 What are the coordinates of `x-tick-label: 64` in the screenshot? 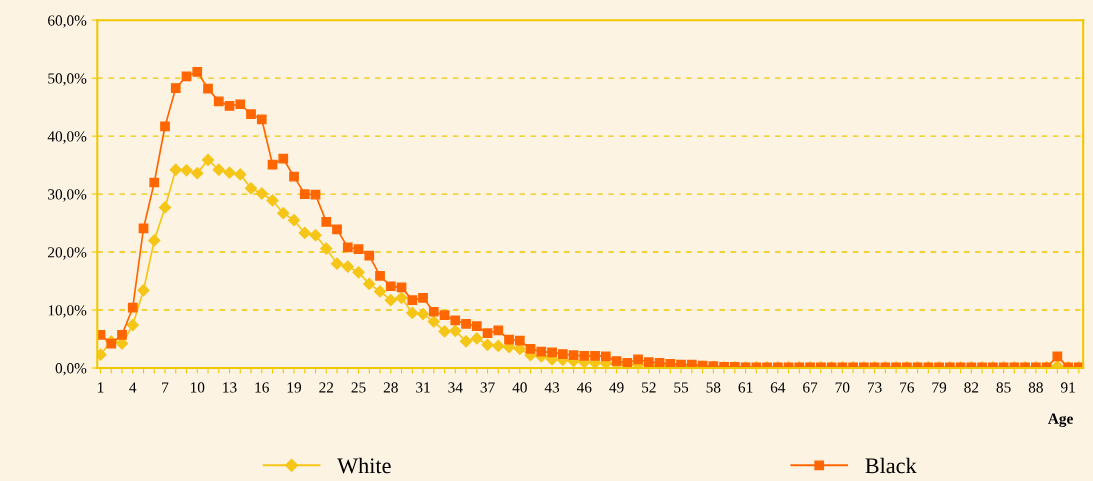 It's located at (778, 387).